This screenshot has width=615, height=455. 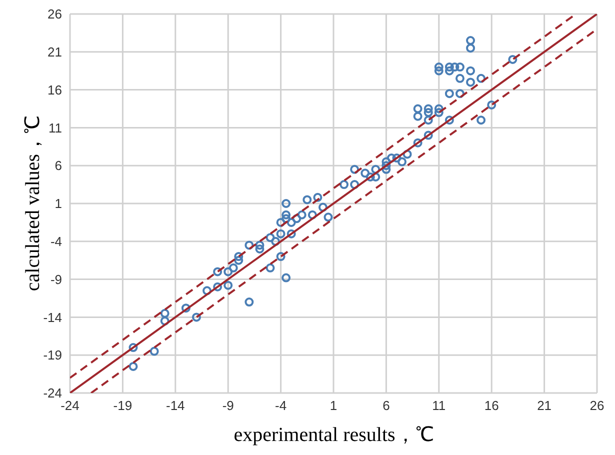 I want to click on y-tick-label: 16, so click(x=55, y=90).